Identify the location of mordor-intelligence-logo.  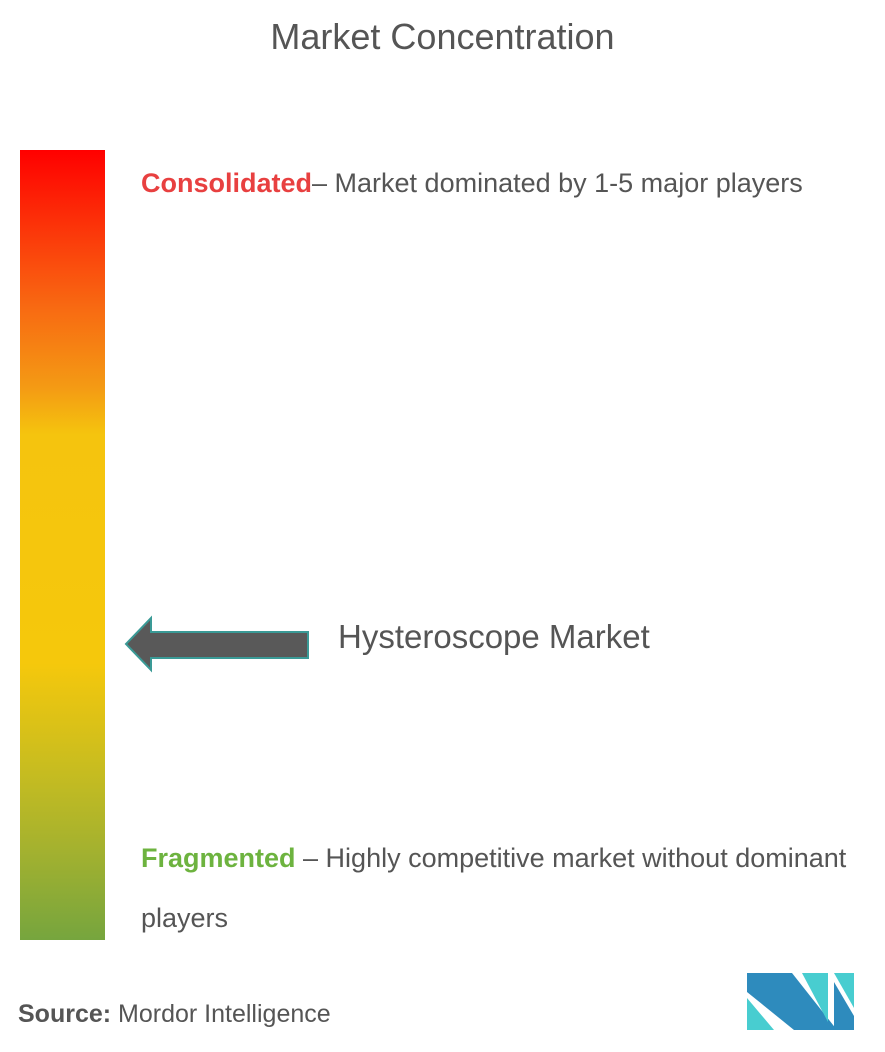
(800, 1001).